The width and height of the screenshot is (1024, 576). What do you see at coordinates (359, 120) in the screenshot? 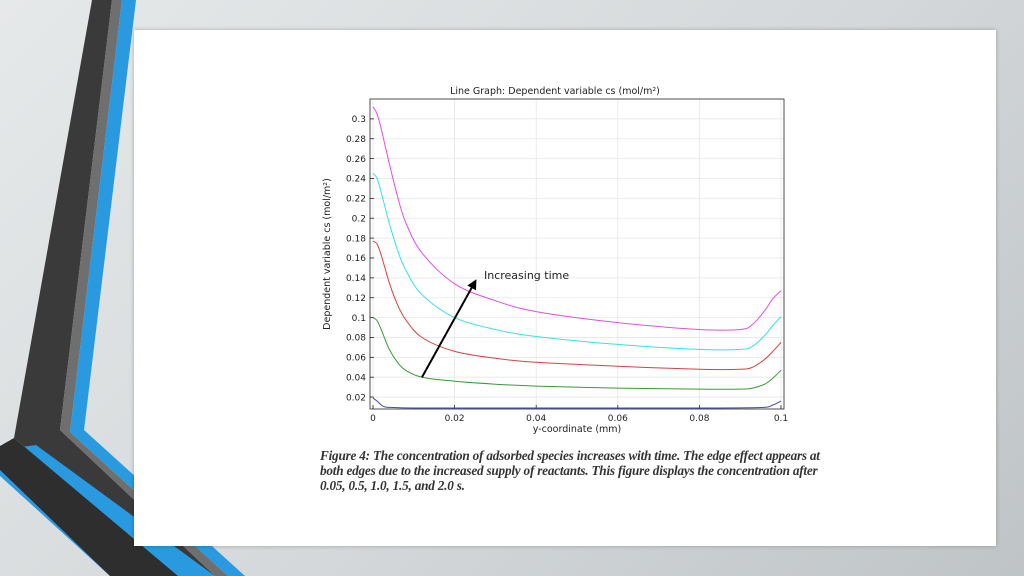
I see `y-tick-label: 0.3` at bounding box center [359, 120].